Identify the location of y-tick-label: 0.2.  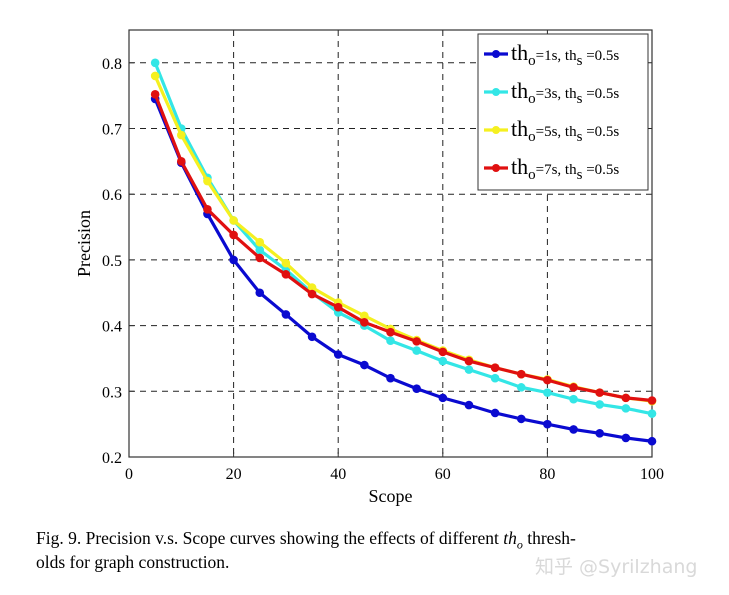
(112, 458).